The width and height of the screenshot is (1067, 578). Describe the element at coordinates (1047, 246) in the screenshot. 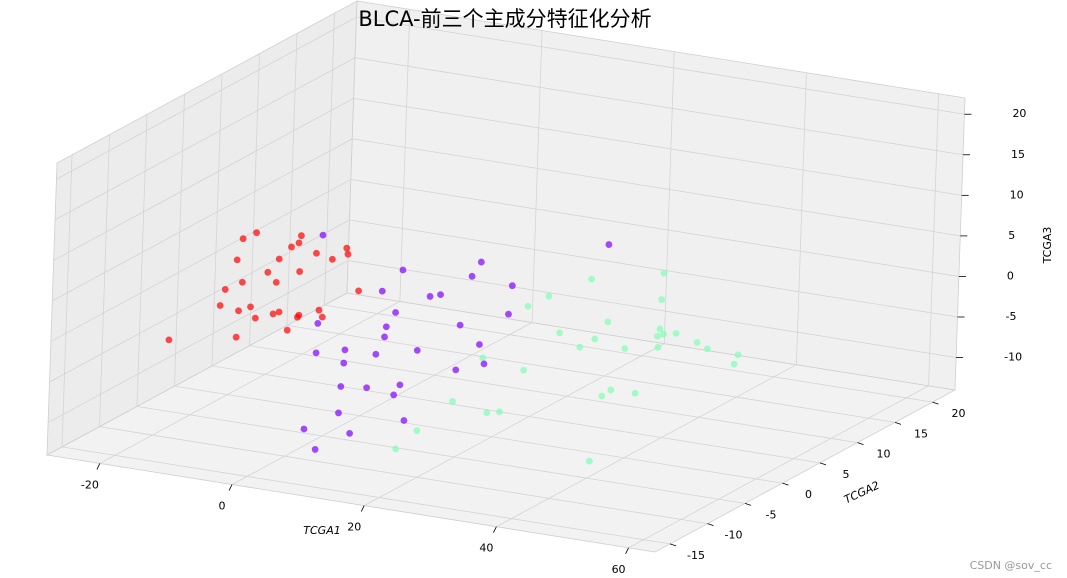

I see `z-axis-label: TCGA3` at that location.